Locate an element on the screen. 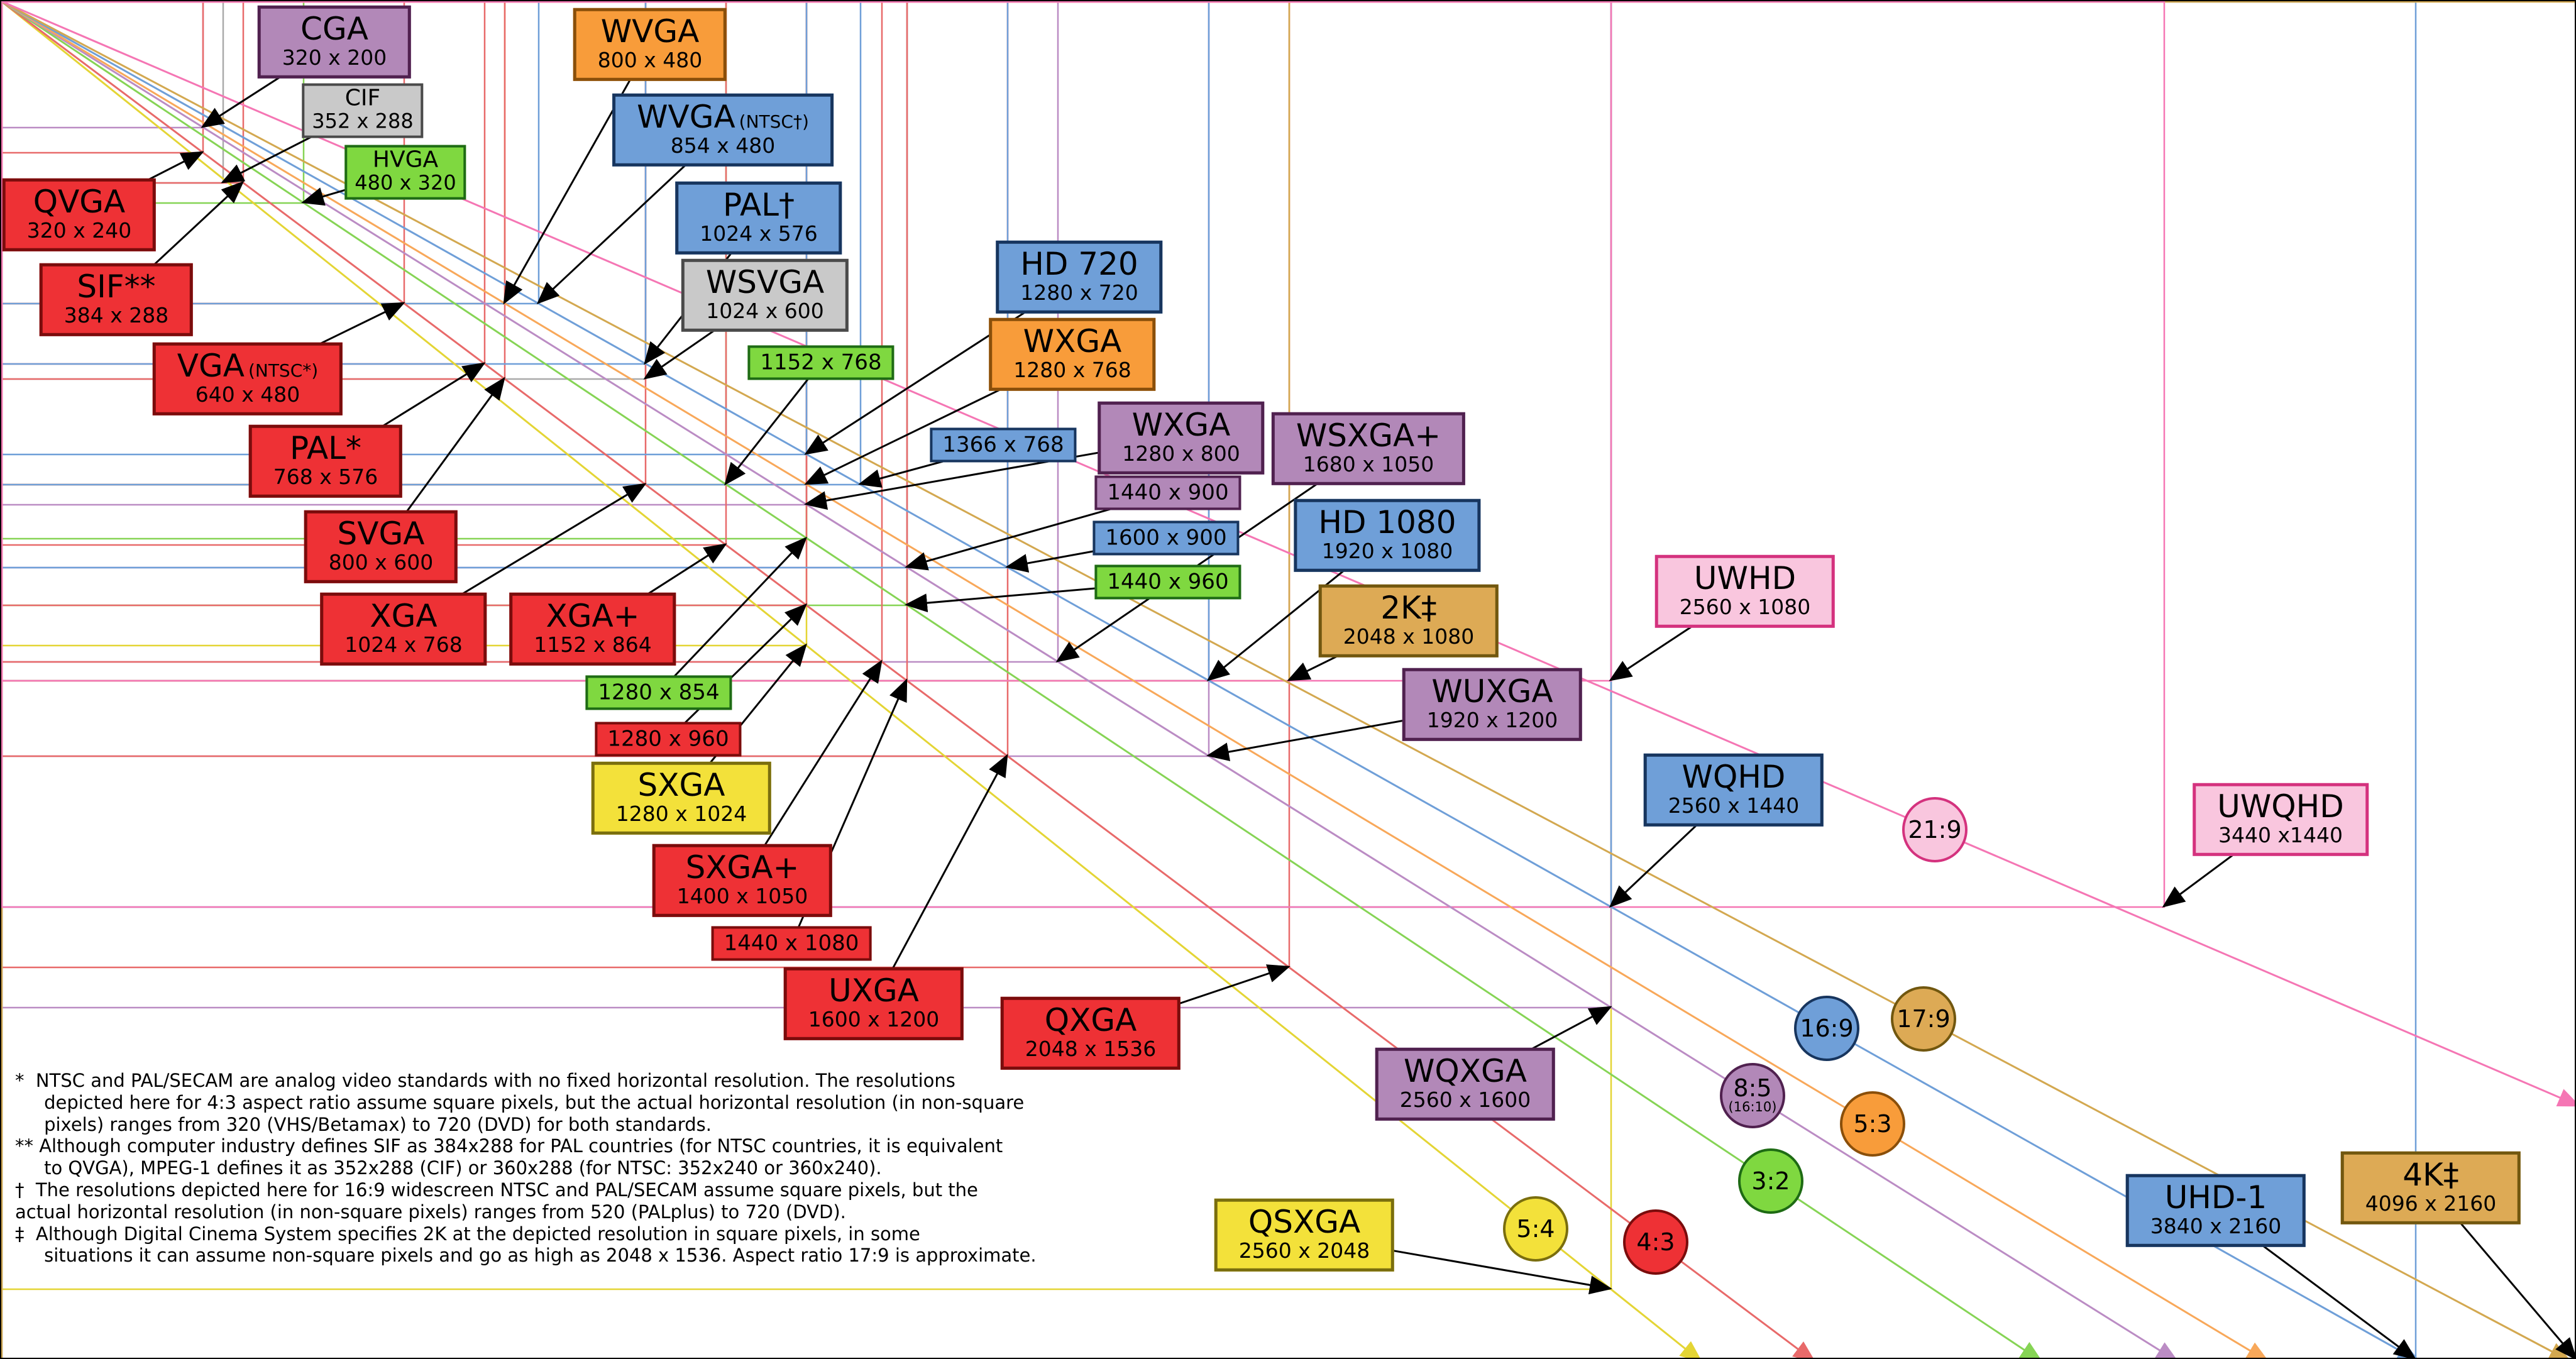 The height and width of the screenshot is (1359, 2576). pointer-arrow-wqxga is located at coordinates (1539, 1046).